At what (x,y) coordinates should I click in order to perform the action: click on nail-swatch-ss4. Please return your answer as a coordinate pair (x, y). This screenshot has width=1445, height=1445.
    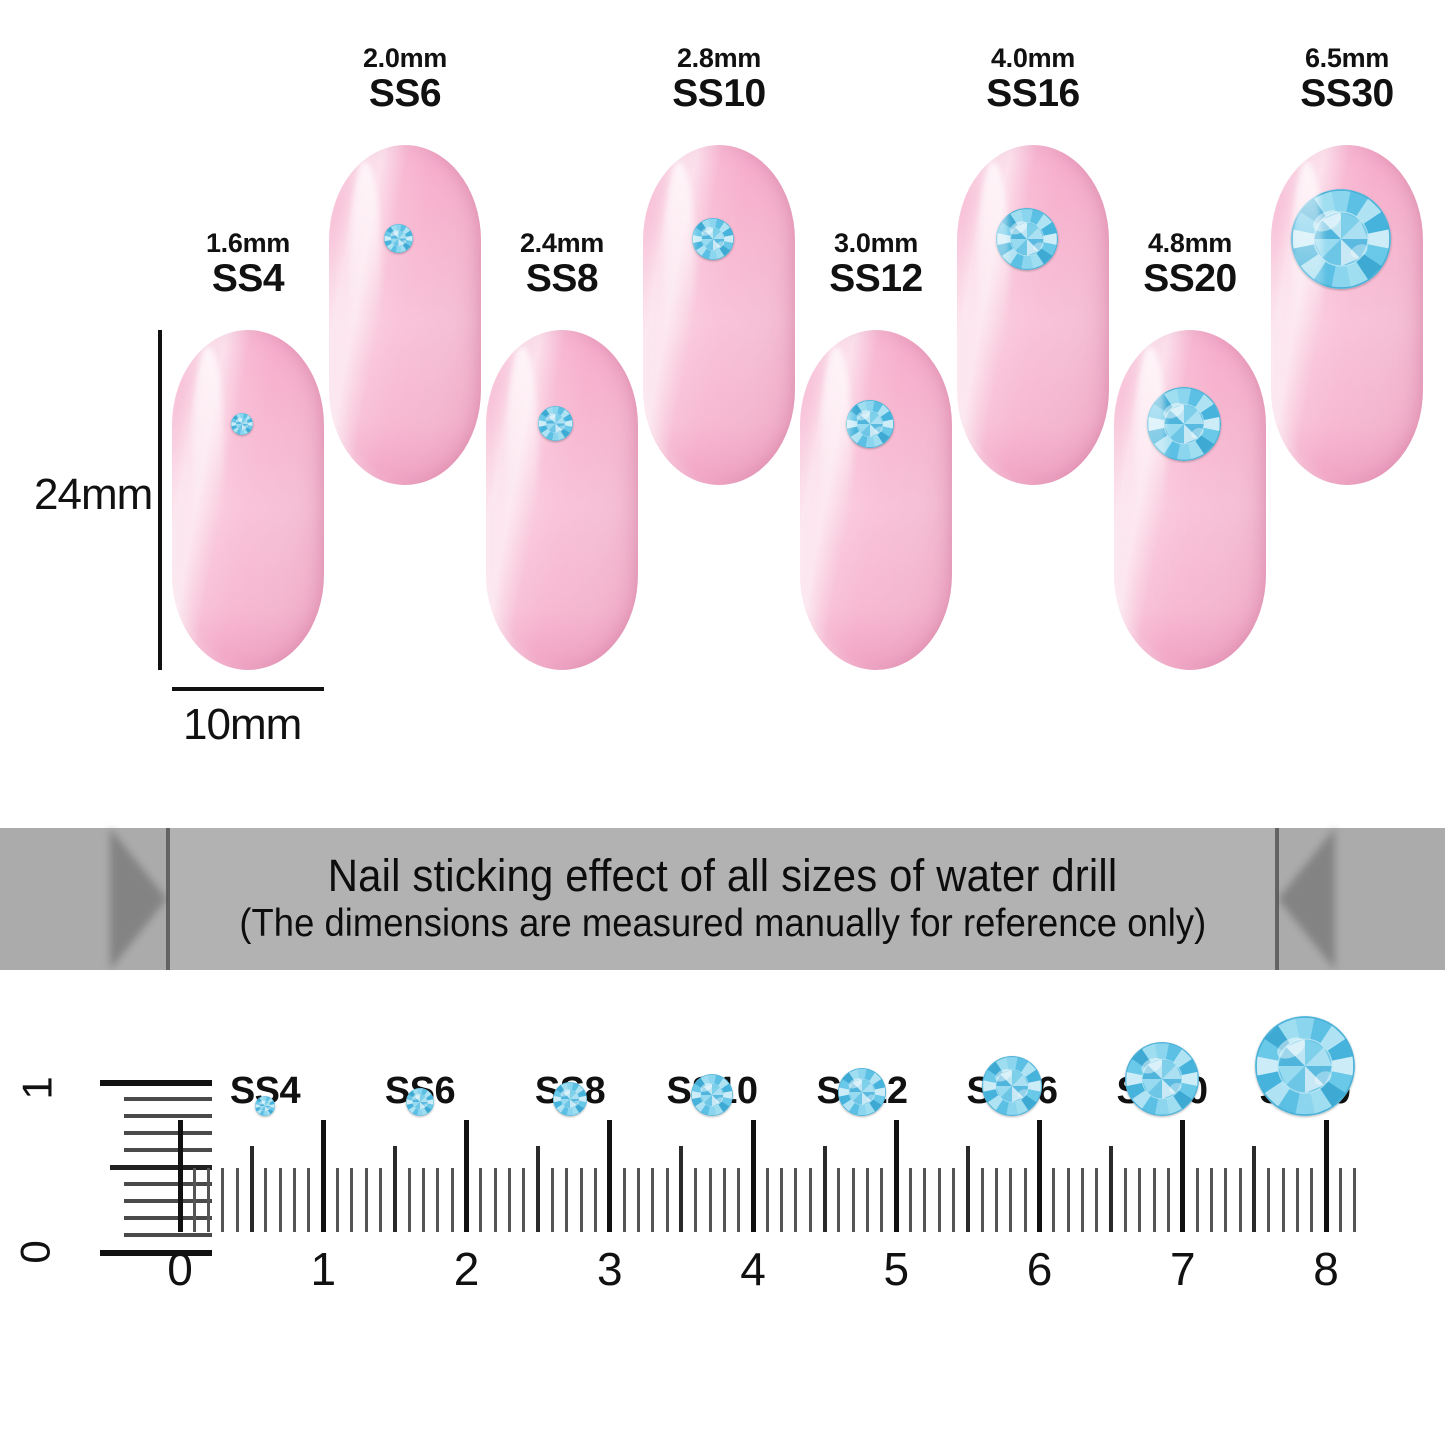
    Looking at the image, I should click on (248, 500).